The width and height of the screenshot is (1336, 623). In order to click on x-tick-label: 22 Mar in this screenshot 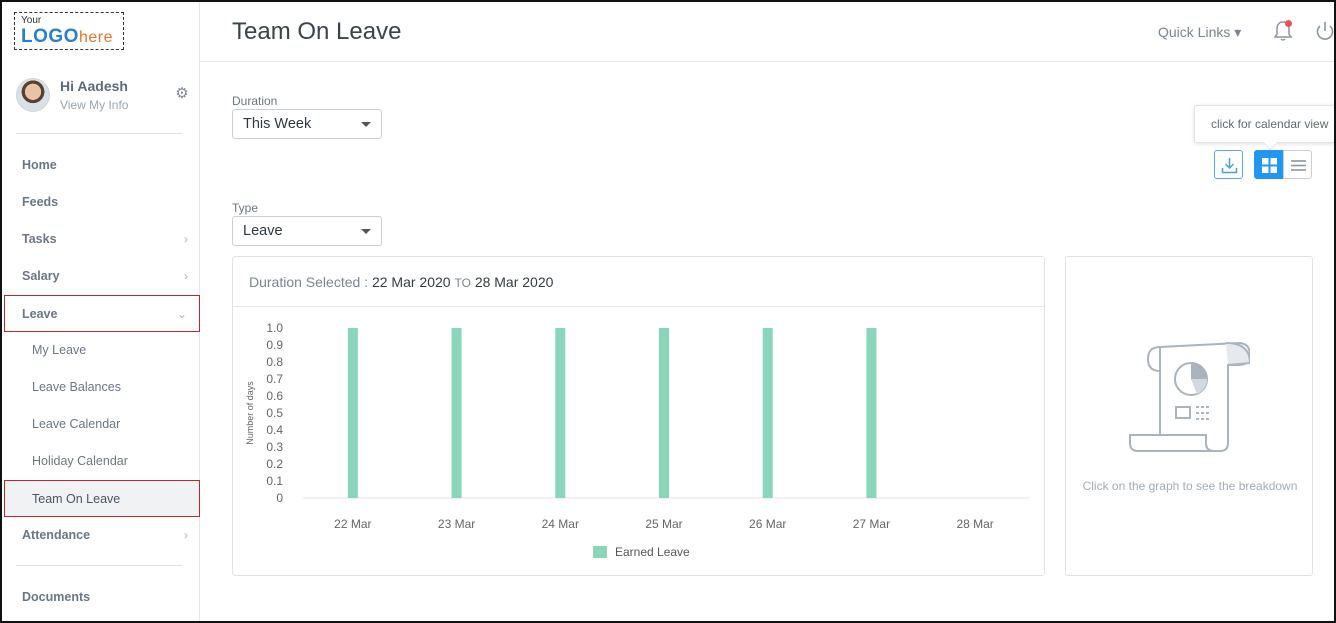, I will do `click(352, 524)`.